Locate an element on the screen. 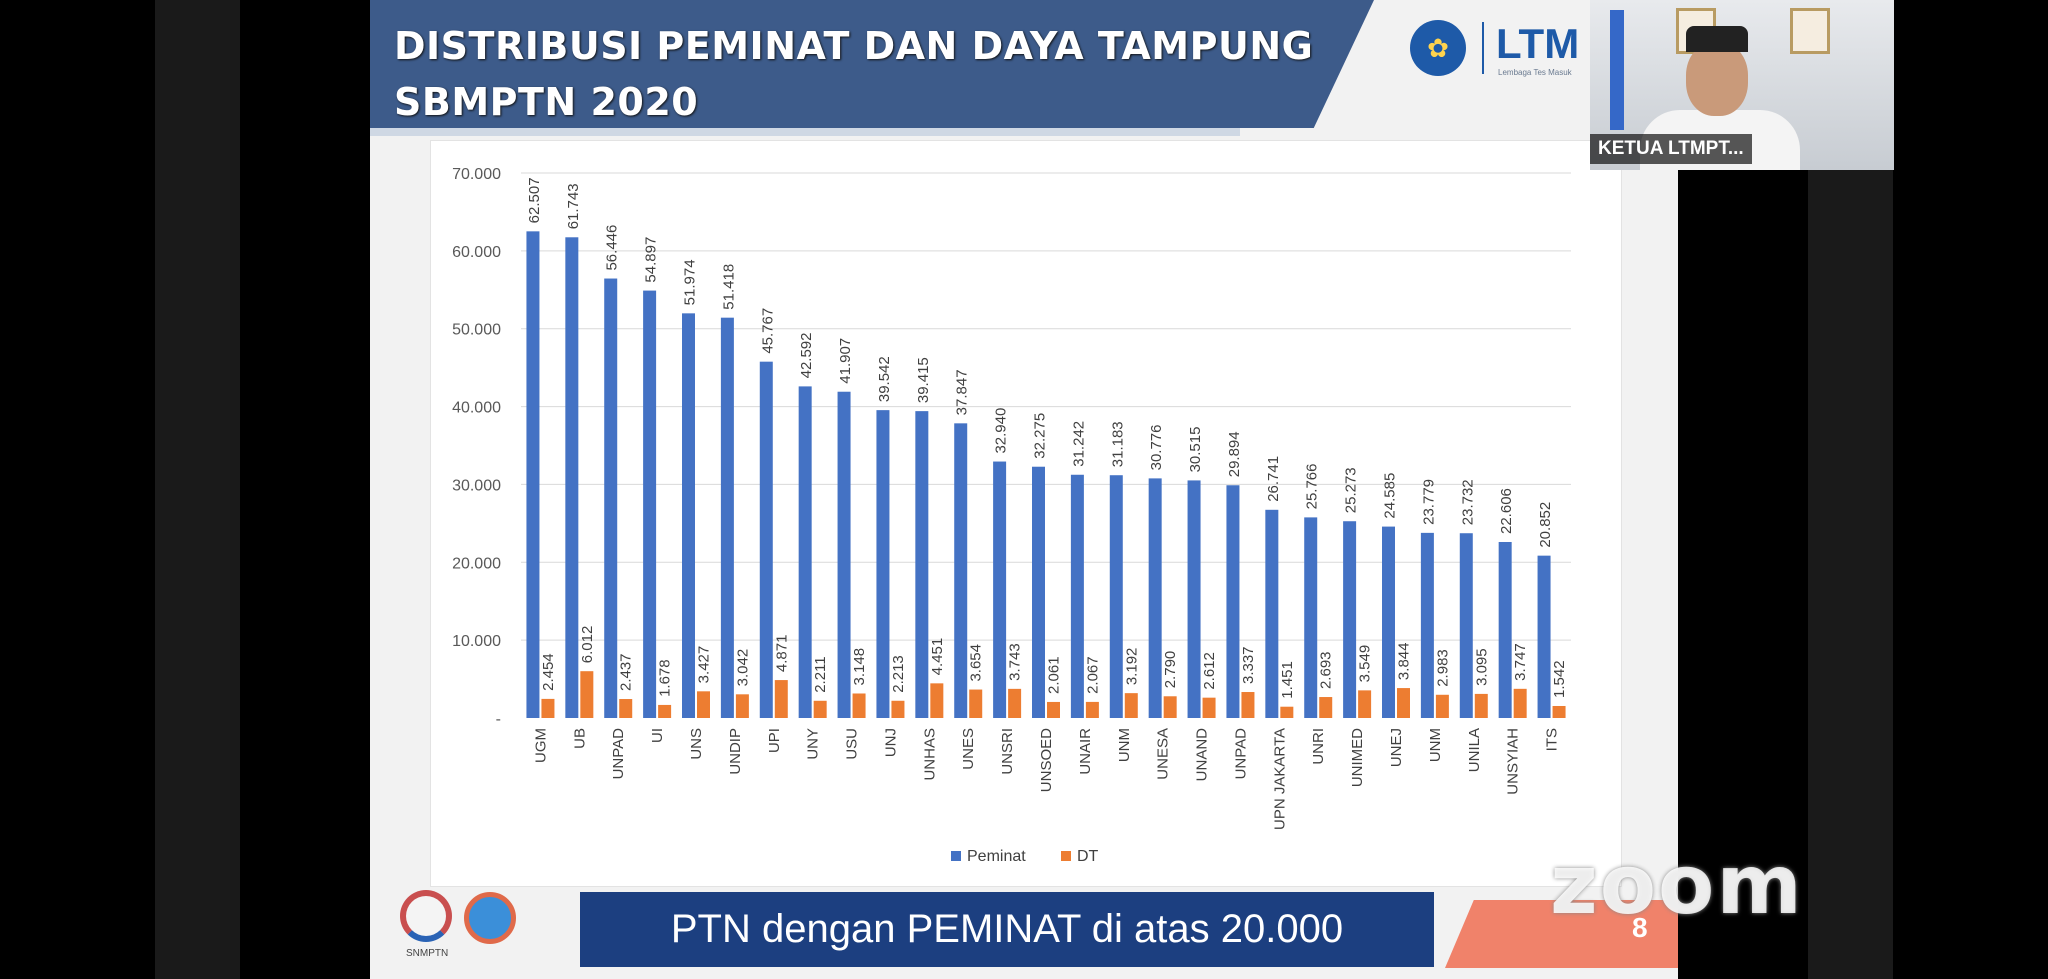  category-label: UGM is located at coordinates (540, 745).